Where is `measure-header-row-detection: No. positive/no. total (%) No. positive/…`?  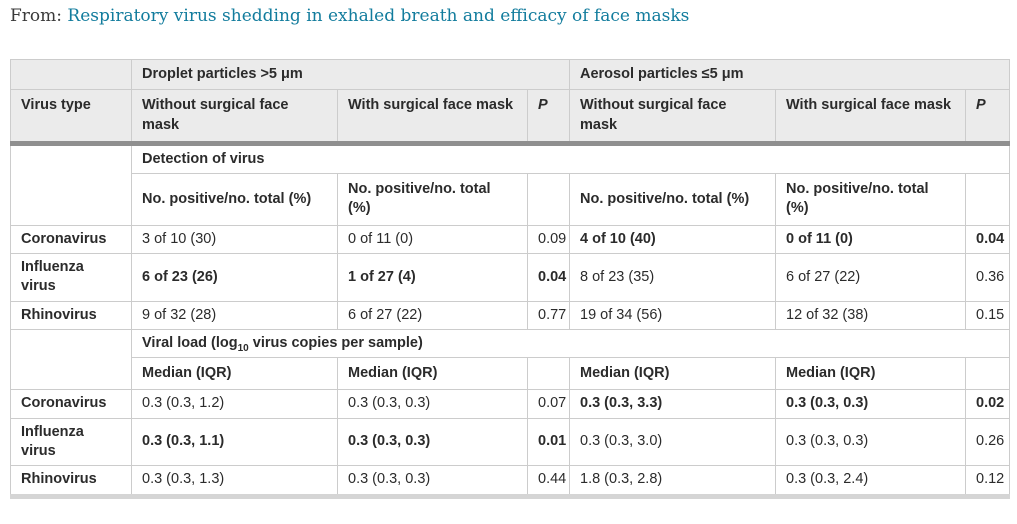
measure-header-row-detection: No. positive/no. total (%) No. positive/… is located at coordinates (511, 199).